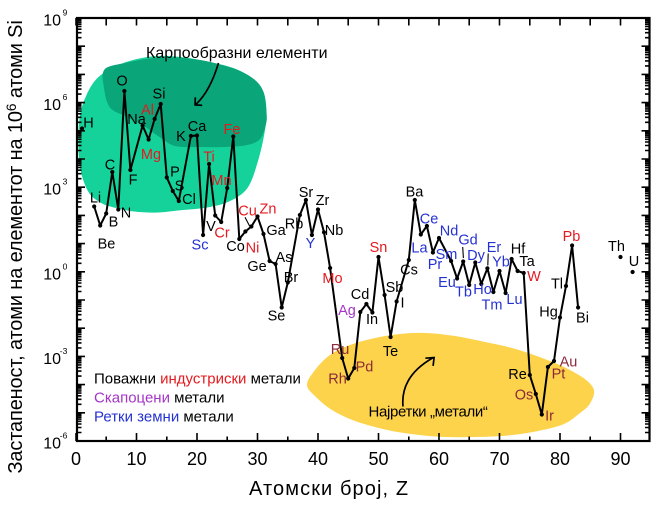 The image size is (660, 517). Describe the element at coordinates (378, 459) in the screenshot. I see `svg-text: 50` at that location.